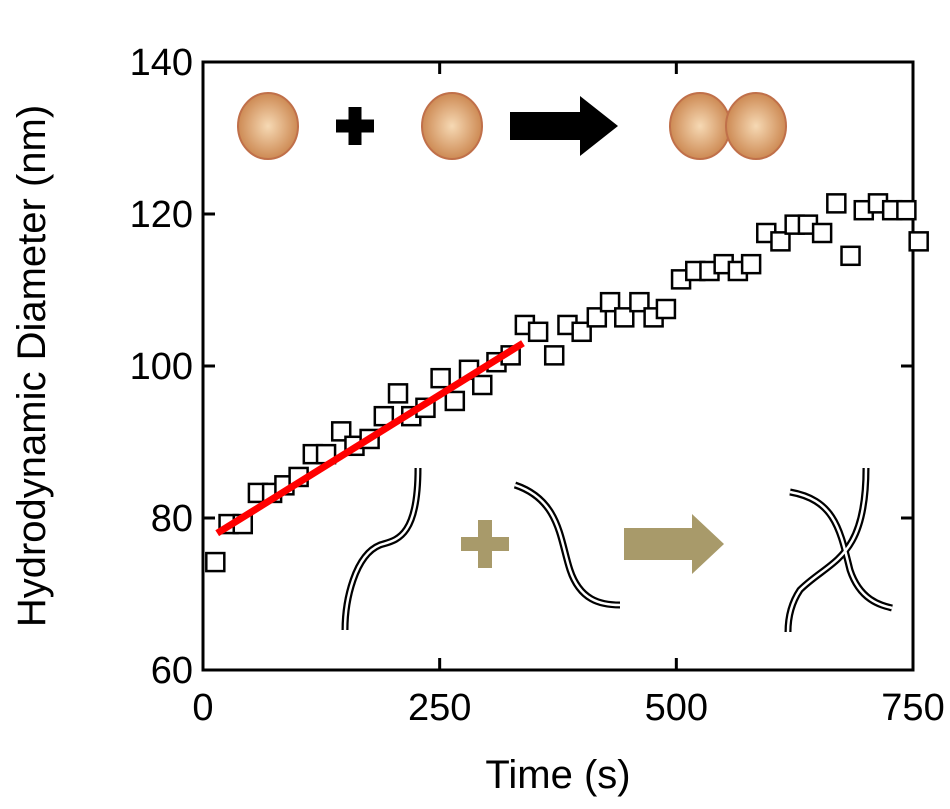 This screenshot has height=809, width=950. What do you see at coordinates (557, 775) in the screenshot?
I see `x-axis-label: Time (s)` at bounding box center [557, 775].